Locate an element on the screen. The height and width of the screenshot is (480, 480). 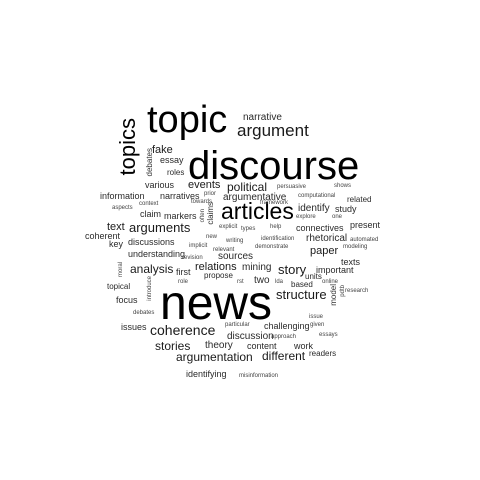
word-topic: topic is located at coordinates (187, 120).